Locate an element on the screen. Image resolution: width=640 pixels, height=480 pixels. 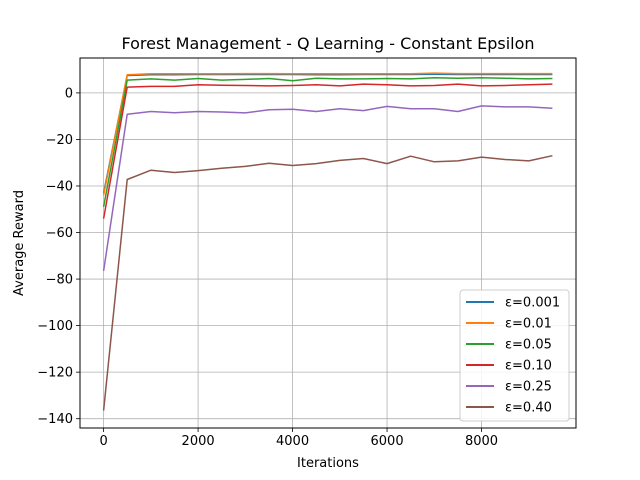
x-axis-ticks: 0 2000 4000 6000 8000 is located at coordinates (298, 438).